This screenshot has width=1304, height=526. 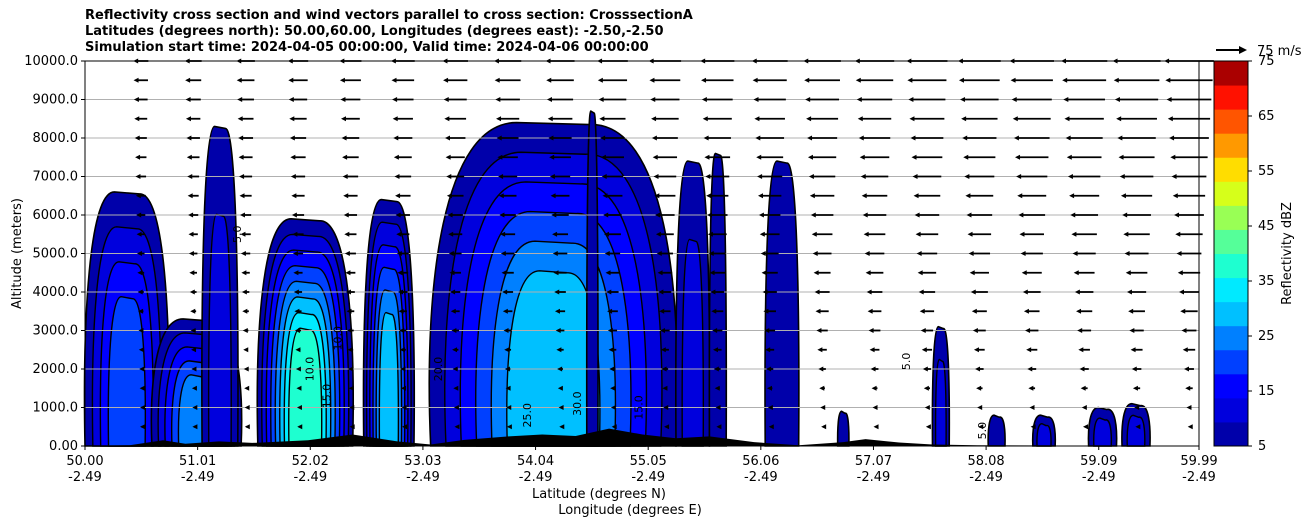 What do you see at coordinates (577, 403) in the screenshot?
I see `contour-label: 30.0` at bounding box center [577, 403].